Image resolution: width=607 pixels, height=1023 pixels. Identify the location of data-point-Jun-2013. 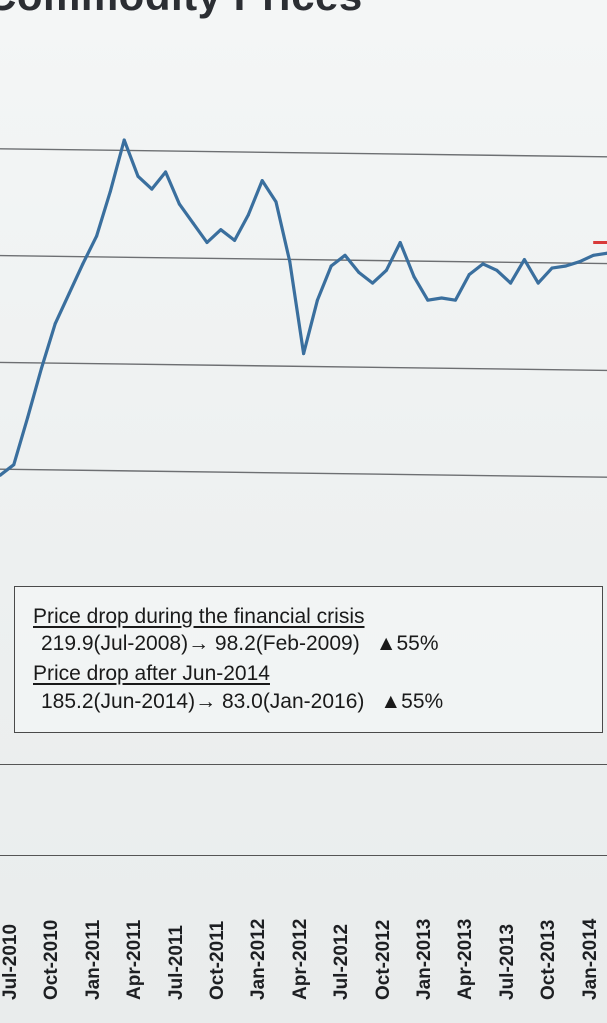
(483, 264).